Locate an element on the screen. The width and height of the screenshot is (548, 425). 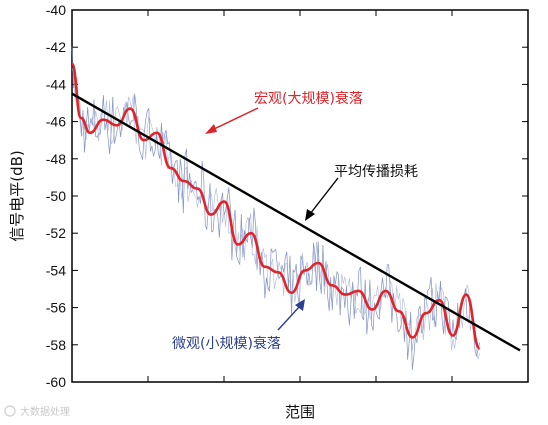
y-axis-title: 信号电平(dB) is located at coordinates (17, 196).